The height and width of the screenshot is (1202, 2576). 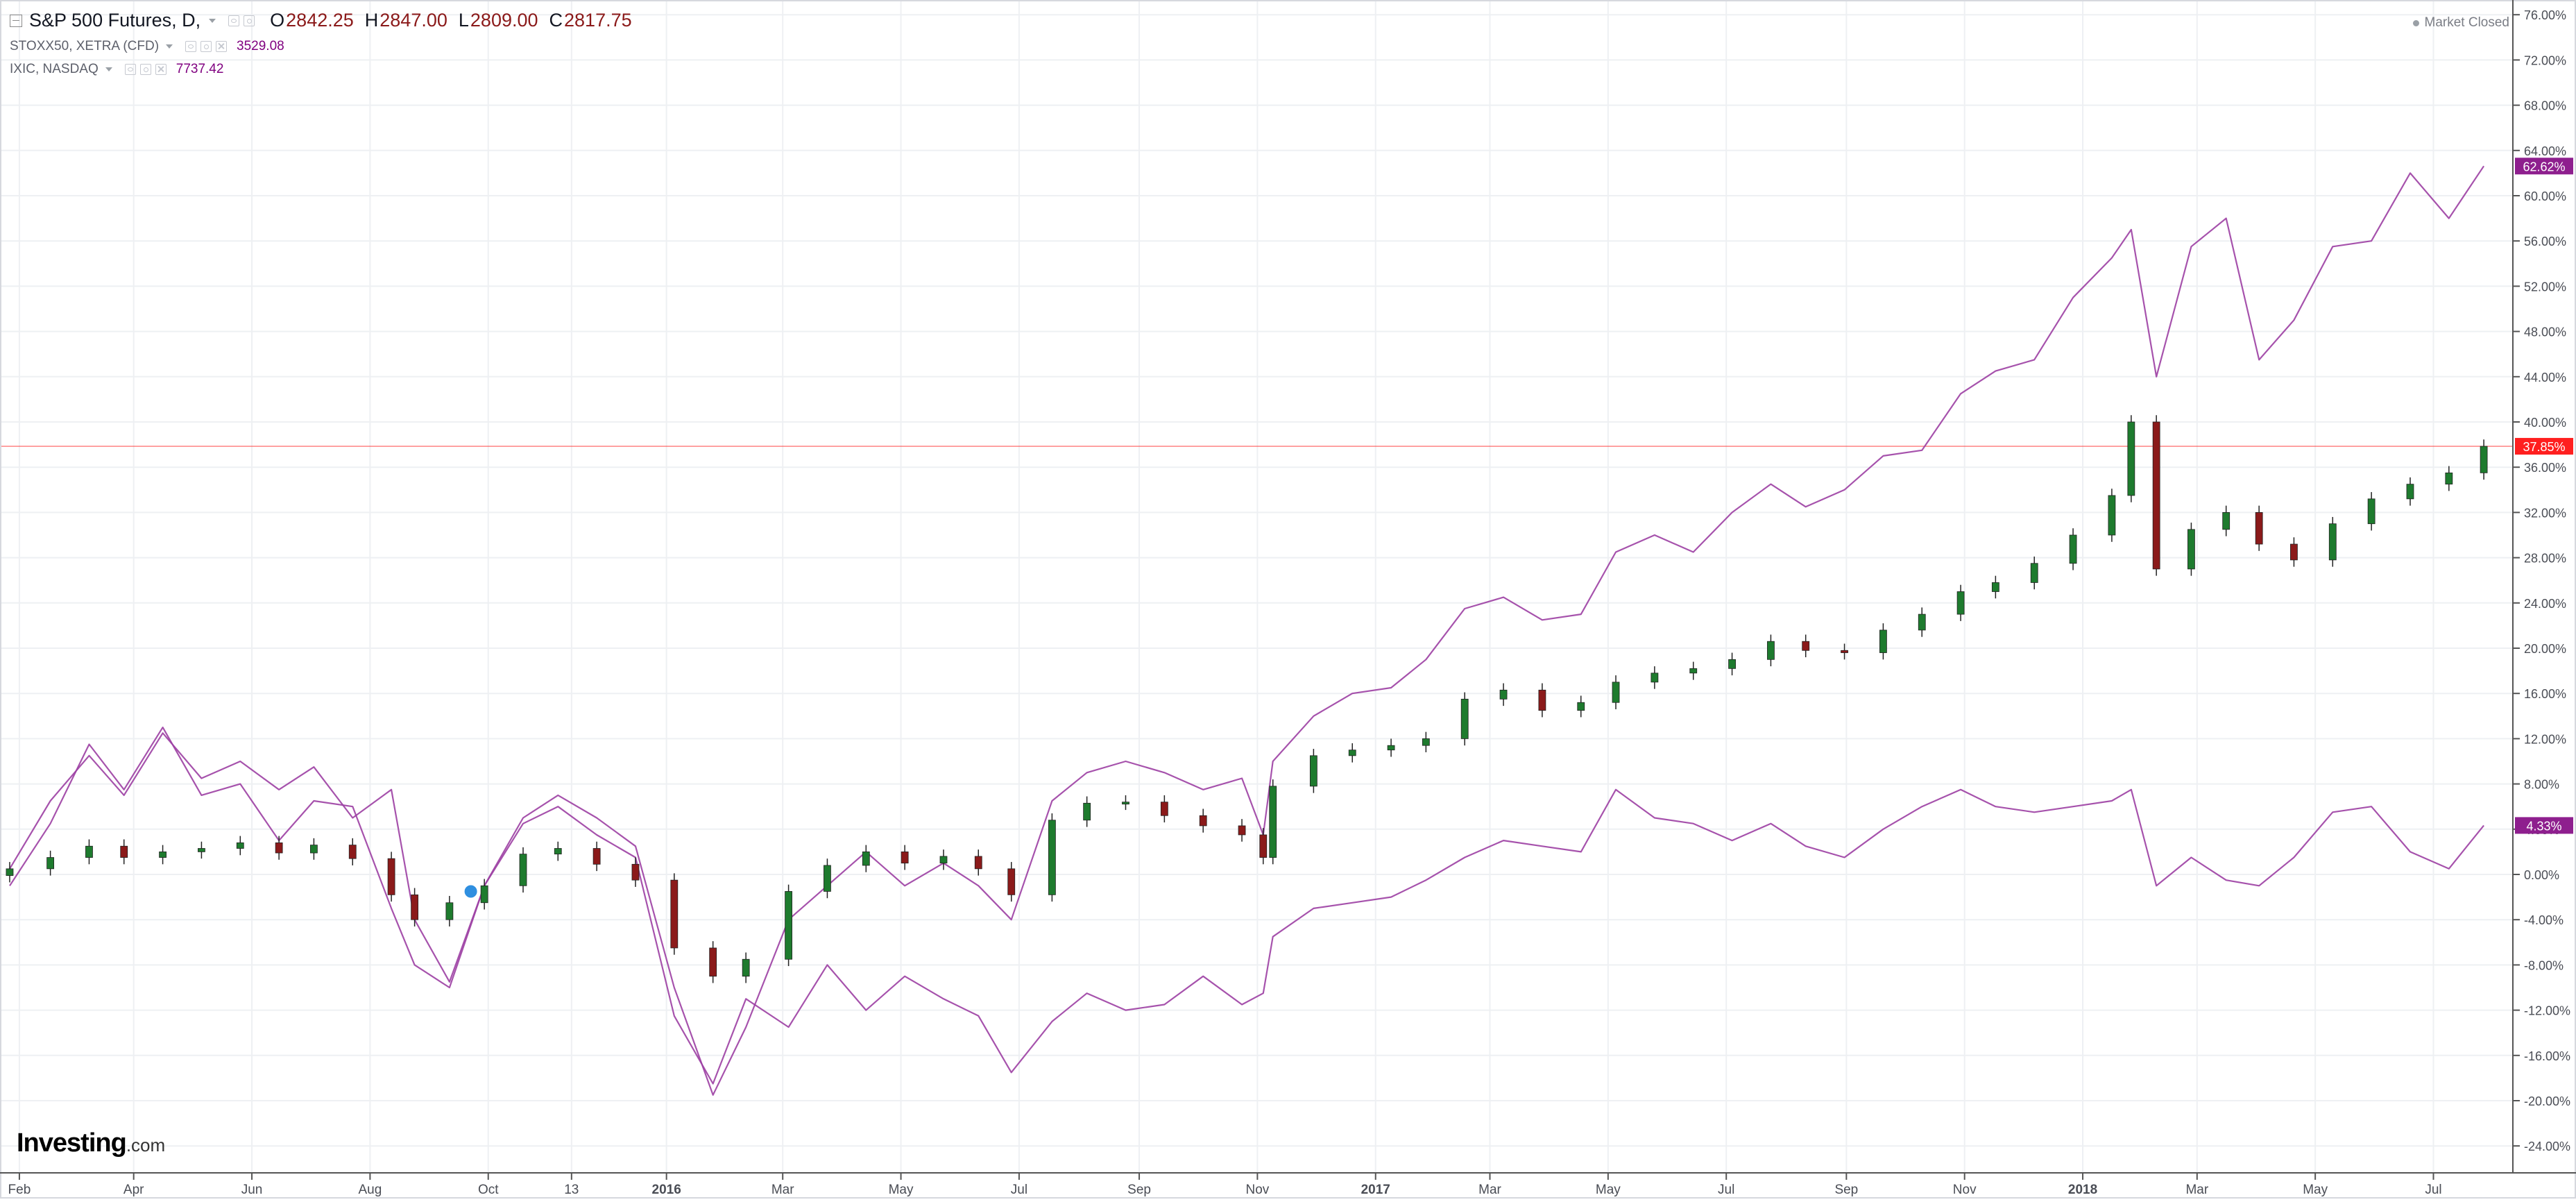 I want to click on logo-suffix: .com, so click(x=146, y=1145).